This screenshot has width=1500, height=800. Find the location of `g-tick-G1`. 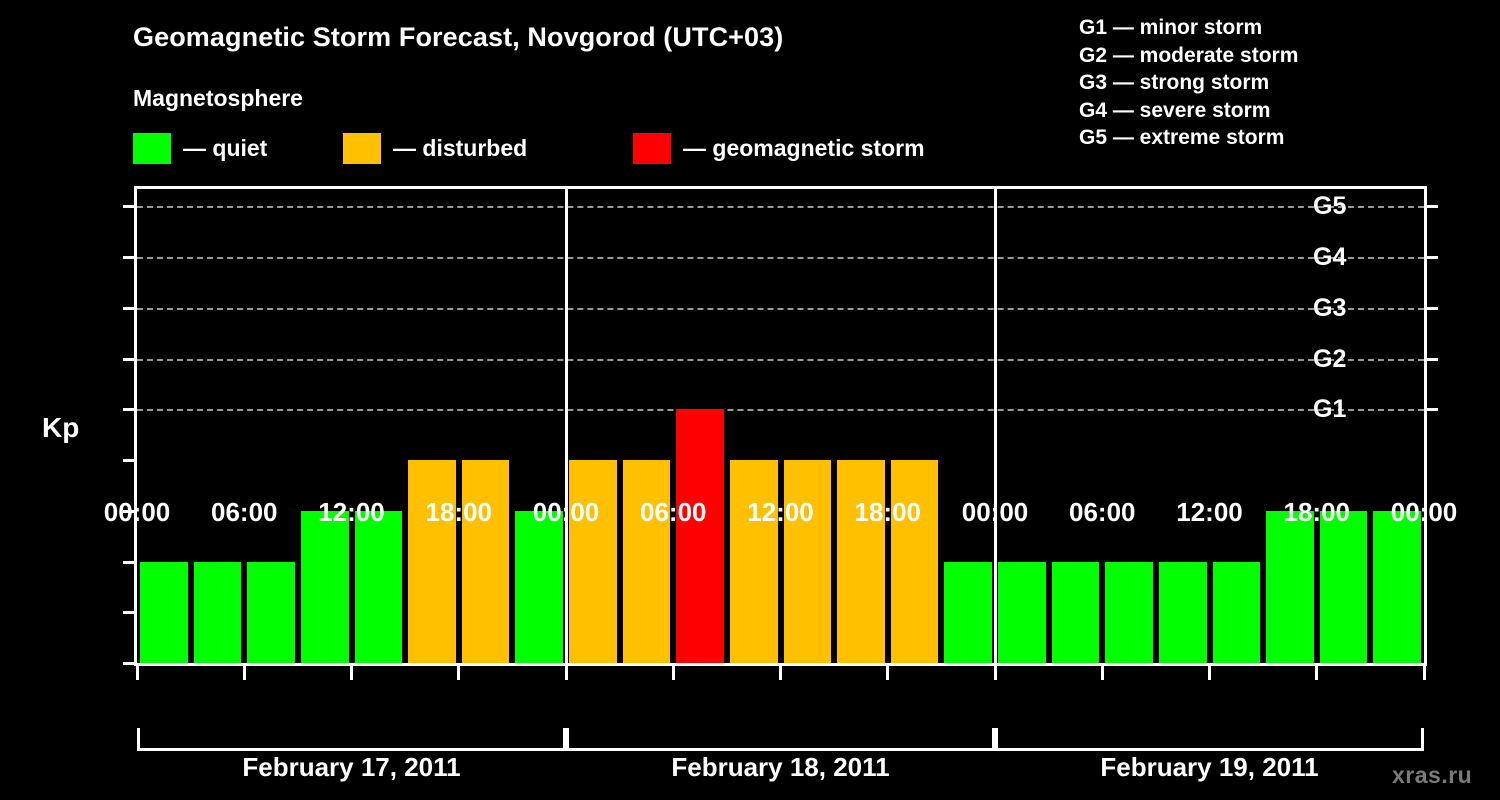

g-tick-G1 is located at coordinates (1432, 410).